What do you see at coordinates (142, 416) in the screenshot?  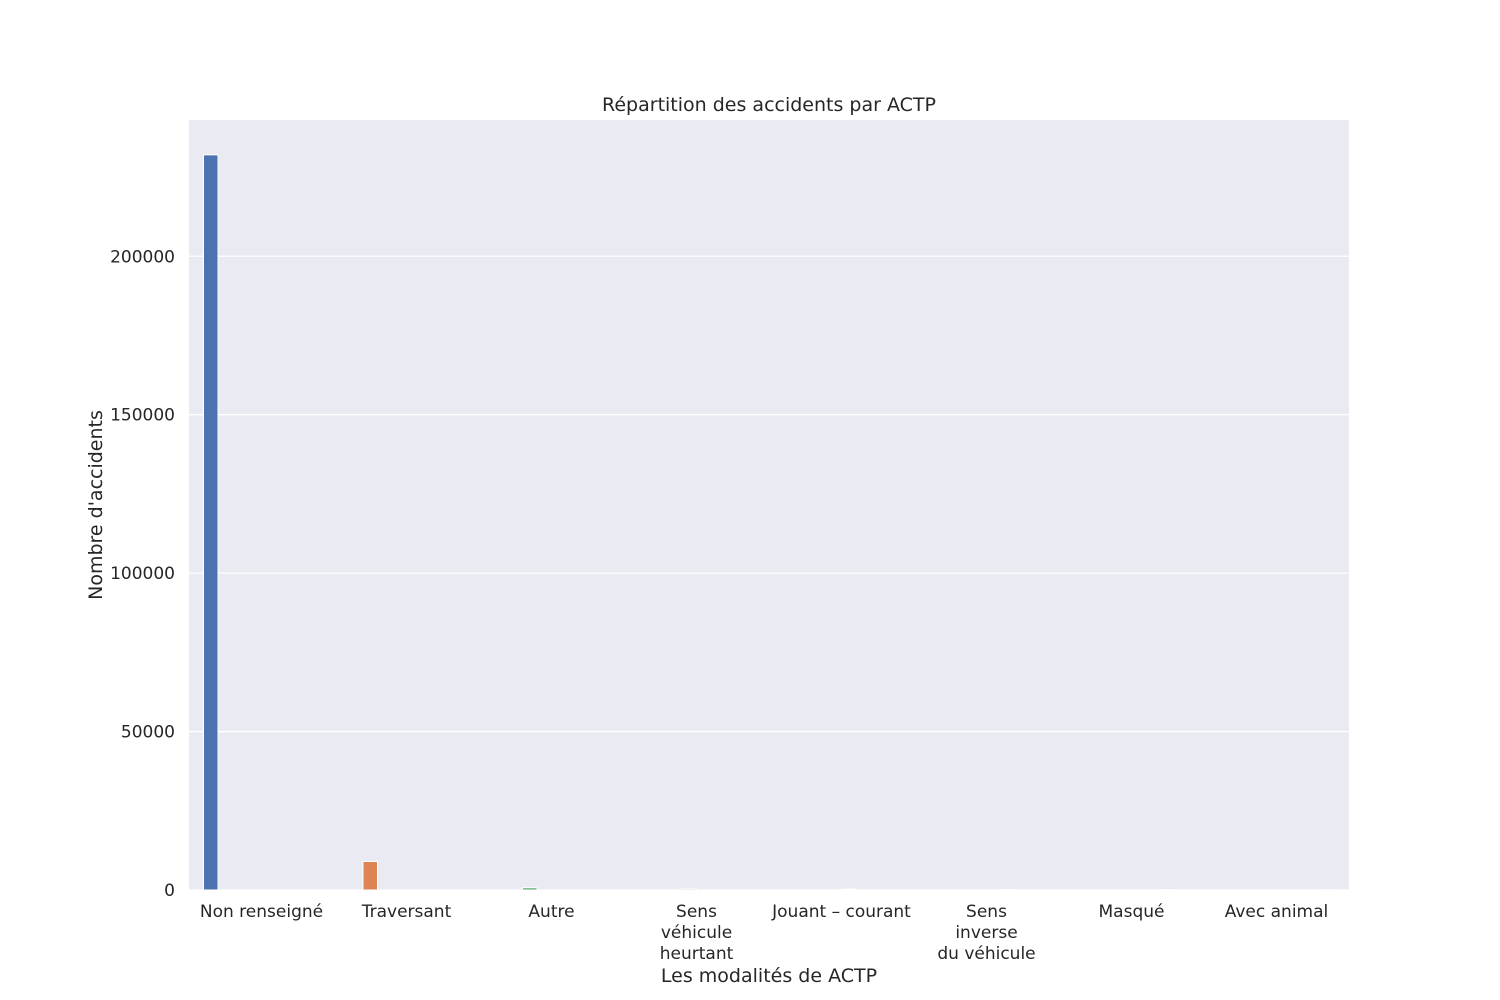 I see `y-tick-label: 150000` at bounding box center [142, 416].